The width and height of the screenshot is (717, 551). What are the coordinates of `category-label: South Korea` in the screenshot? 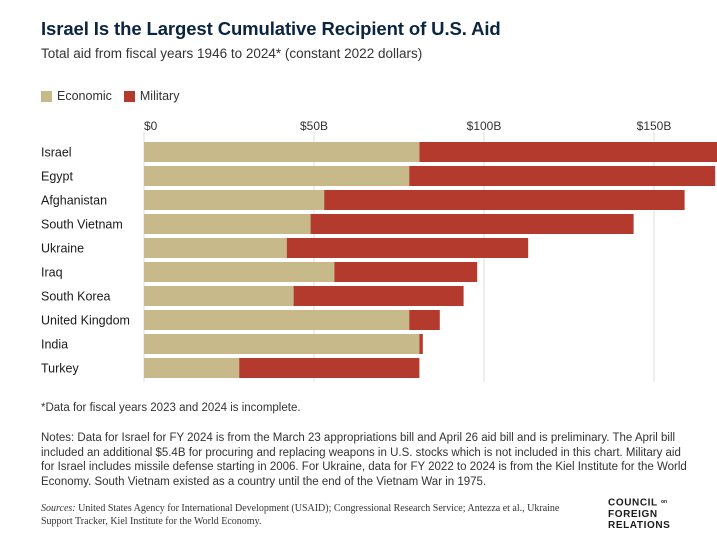 It's located at (76, 297).